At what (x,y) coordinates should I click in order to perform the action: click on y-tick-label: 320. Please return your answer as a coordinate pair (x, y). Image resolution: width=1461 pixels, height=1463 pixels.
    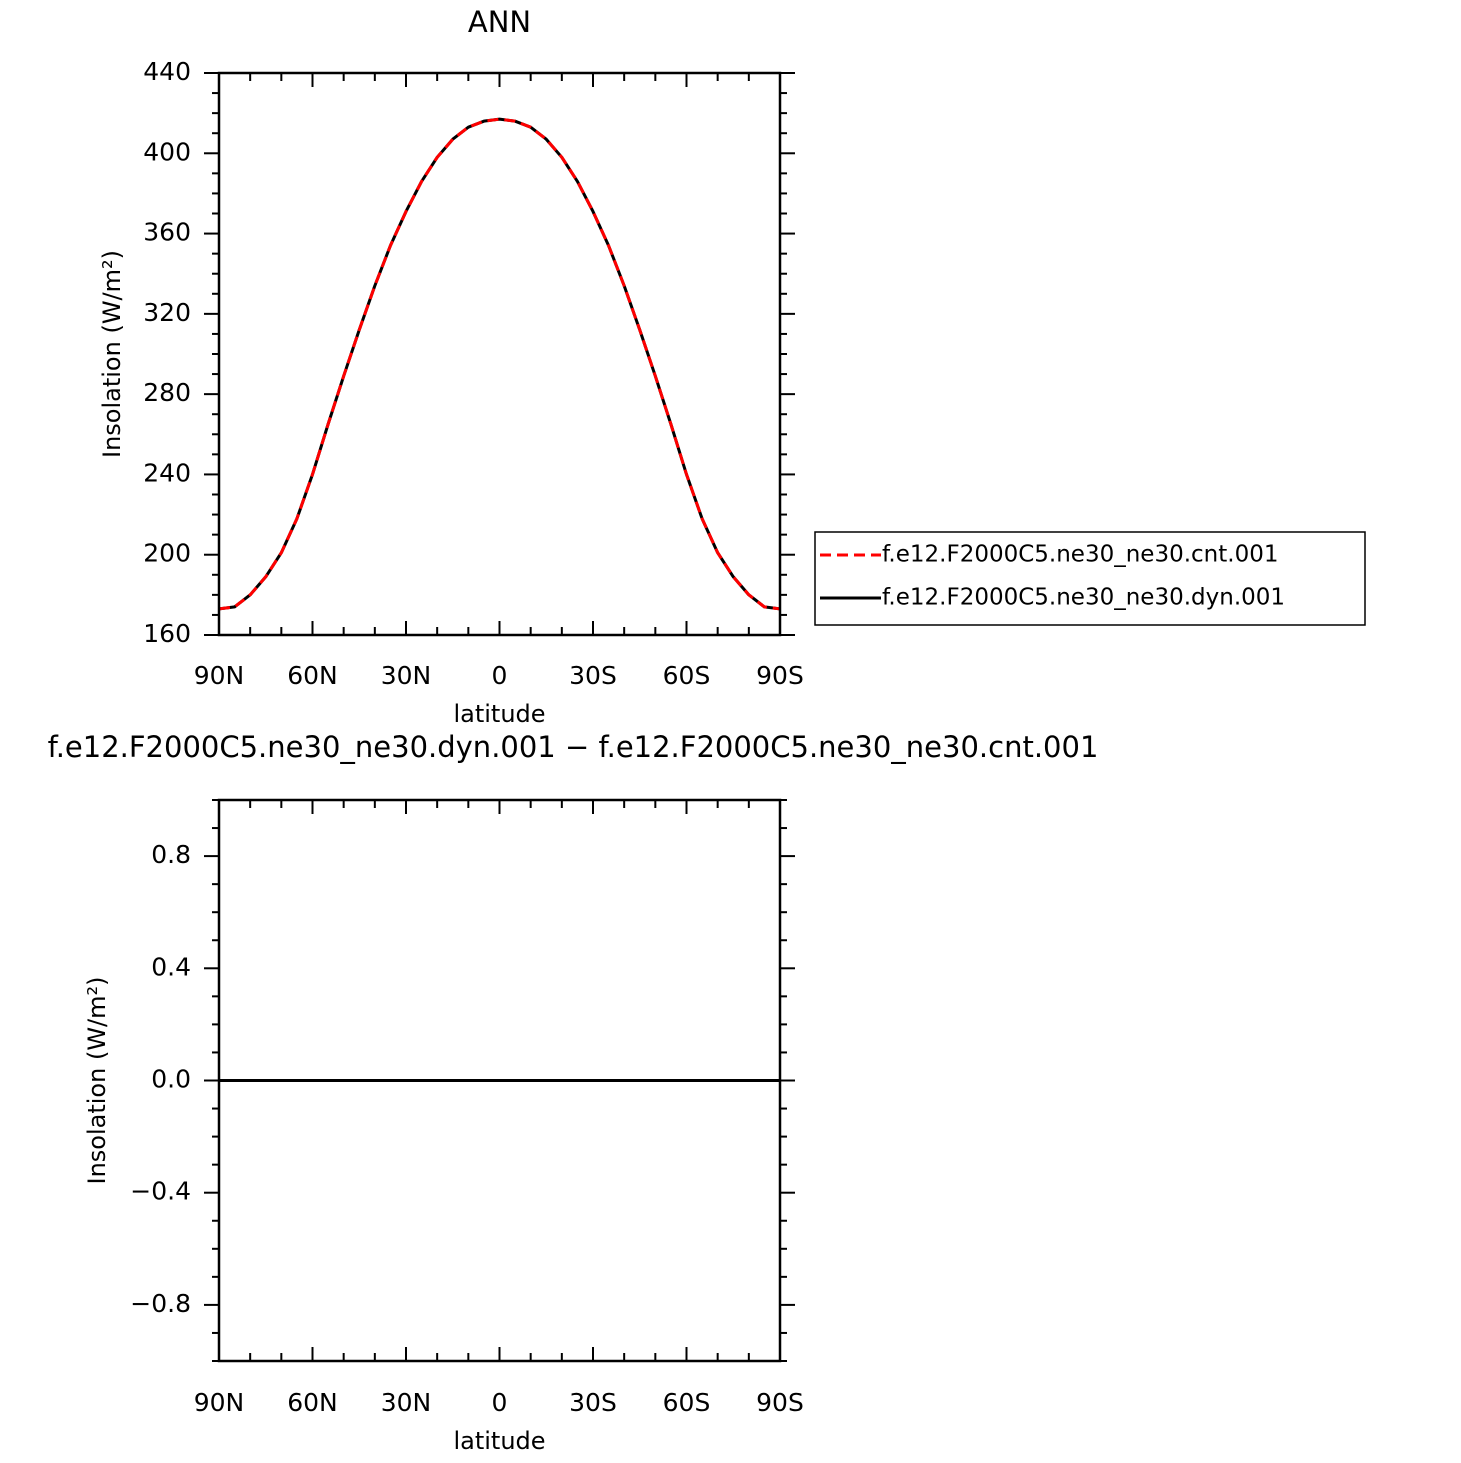
    Looking at the image, I should click on (167, 312).